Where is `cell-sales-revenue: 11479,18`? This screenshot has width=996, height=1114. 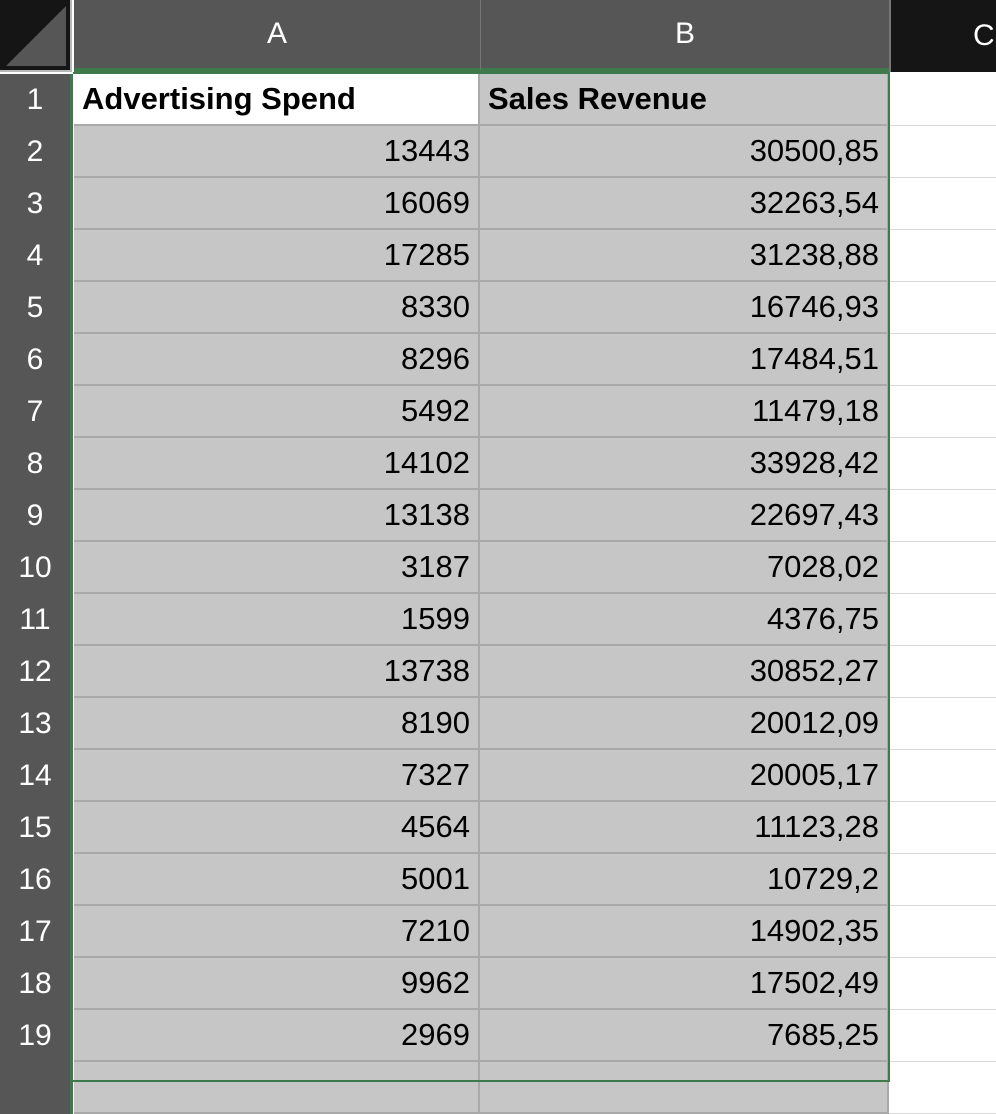 cell-sales-revenue: 11479,18 is located at coordinates (684, 412).